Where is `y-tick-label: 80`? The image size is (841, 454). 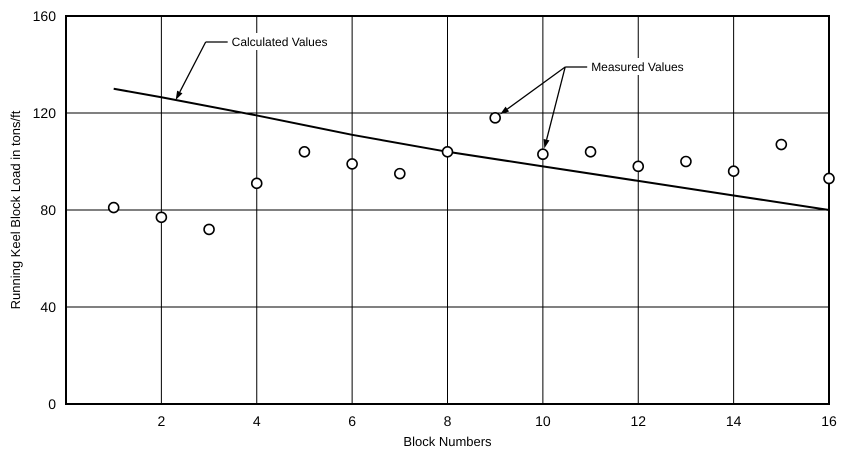 y-tick-label: 80 is located at coordinates (48, 210).